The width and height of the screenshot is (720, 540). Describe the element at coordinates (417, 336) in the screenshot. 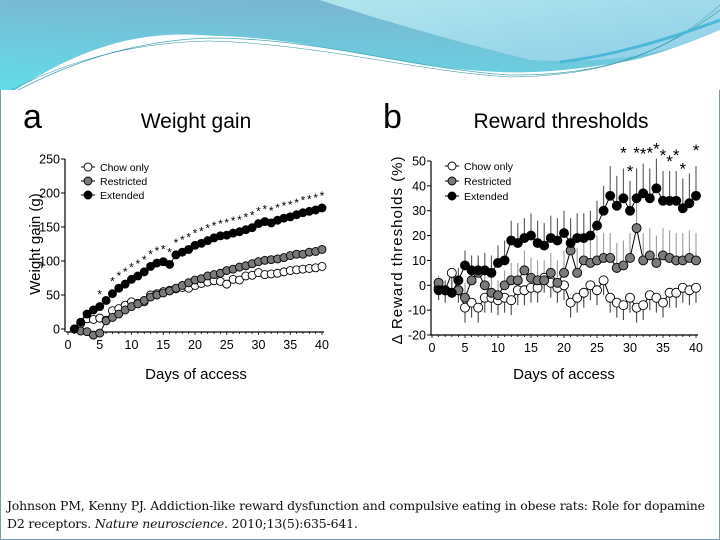

I see `y-tick-label: -20` at that location.